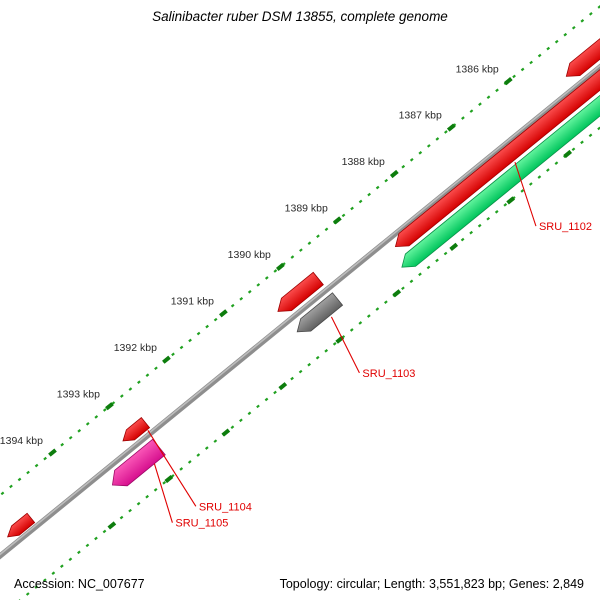 The height and width of the screenshot is (600, 600). I want to click on tick-label: 1386 kbp, so click(477, 69).